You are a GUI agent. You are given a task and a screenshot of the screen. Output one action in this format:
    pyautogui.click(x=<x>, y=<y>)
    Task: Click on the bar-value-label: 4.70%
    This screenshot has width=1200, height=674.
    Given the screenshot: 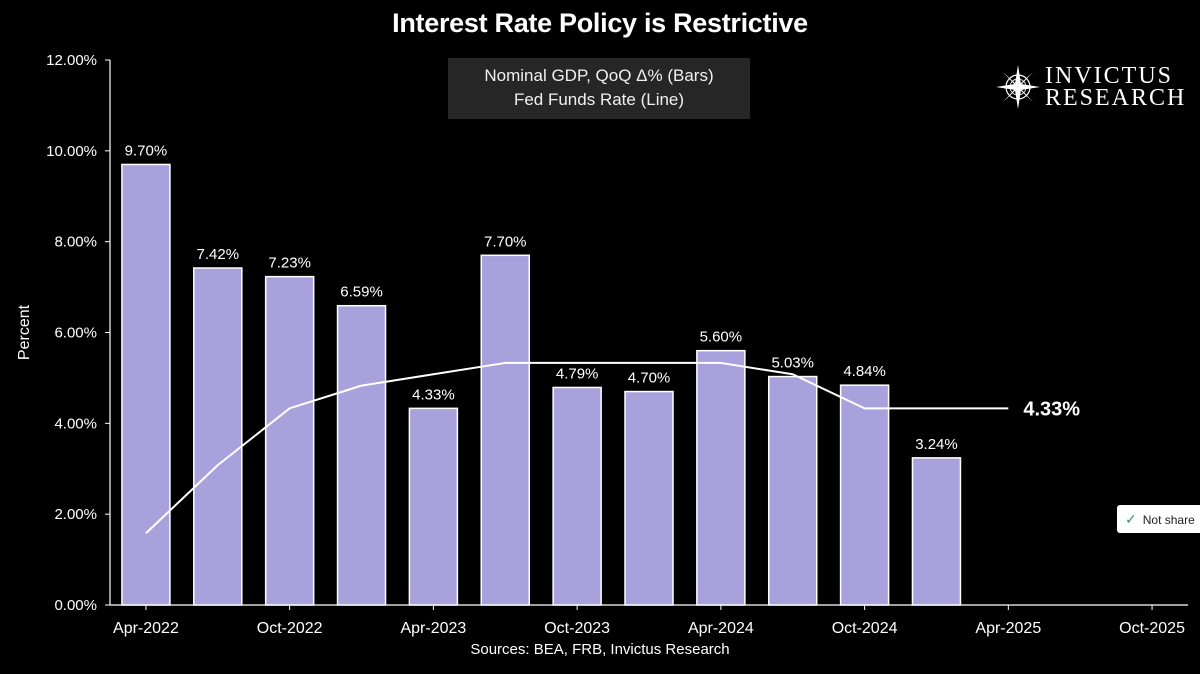 What is the action you would take?
    pyautogui.click(x=649, y=378)
    